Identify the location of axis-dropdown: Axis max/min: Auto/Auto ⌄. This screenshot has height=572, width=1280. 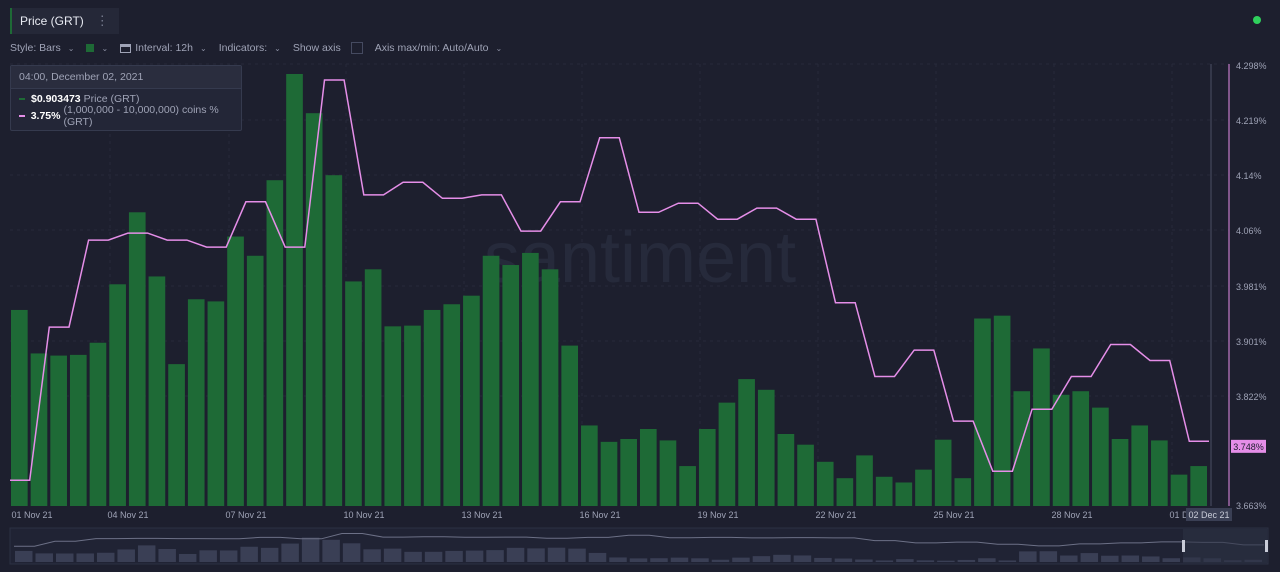
(439, 48).